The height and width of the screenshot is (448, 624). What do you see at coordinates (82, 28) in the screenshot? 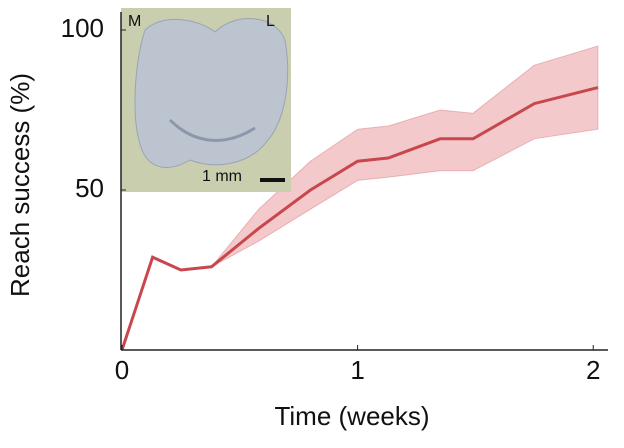
I see `y-tick-label: 100` at bounding box center [82, 28].